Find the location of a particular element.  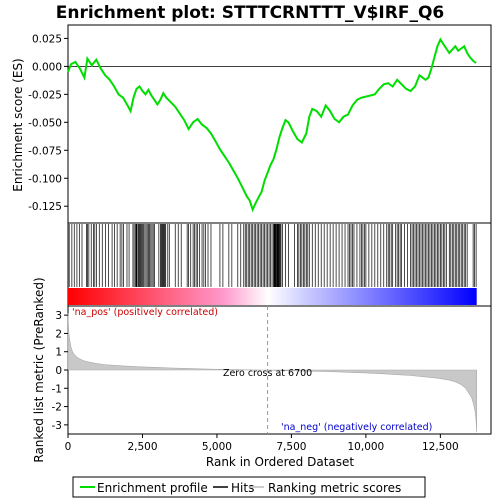

x-tick-label: 7,500 is located at coordinates (291, 447).